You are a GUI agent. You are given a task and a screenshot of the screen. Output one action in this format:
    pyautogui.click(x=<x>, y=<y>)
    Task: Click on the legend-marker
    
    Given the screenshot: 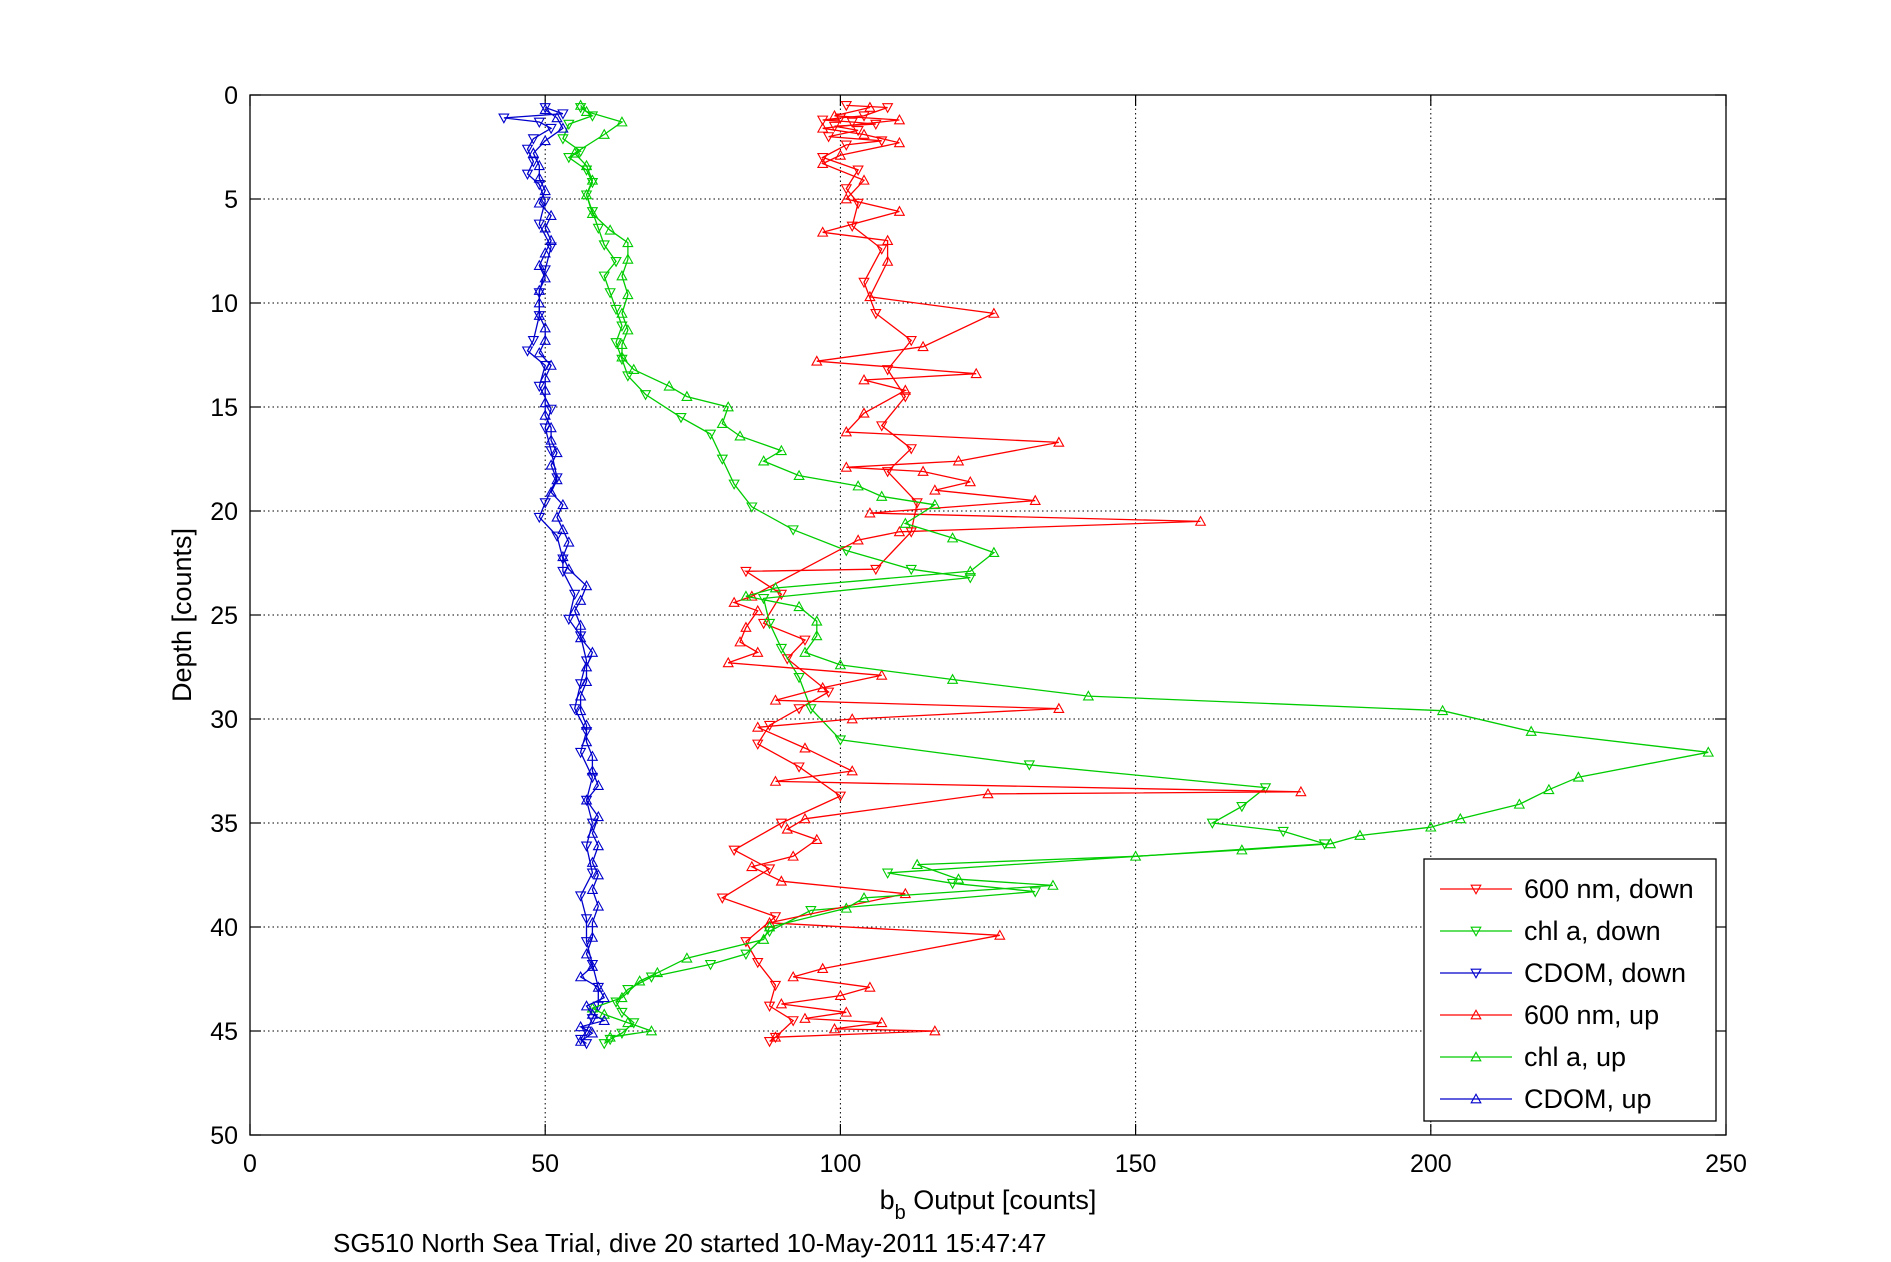 What is the action you would take?
    pyautogui.click(x=1476, y=973)
    